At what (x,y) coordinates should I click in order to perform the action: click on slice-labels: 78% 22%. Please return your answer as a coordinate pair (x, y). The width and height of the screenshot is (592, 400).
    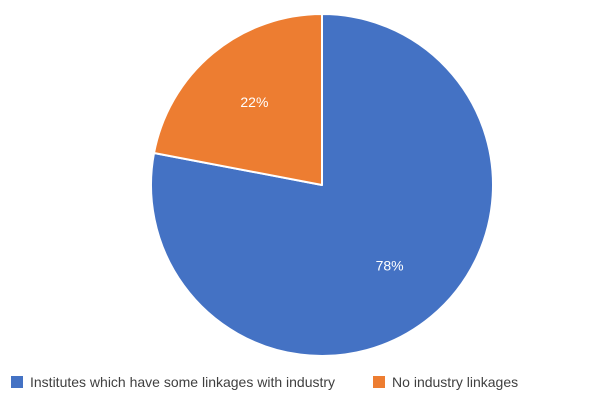
    Looking at the image, I should click on (321, 183).